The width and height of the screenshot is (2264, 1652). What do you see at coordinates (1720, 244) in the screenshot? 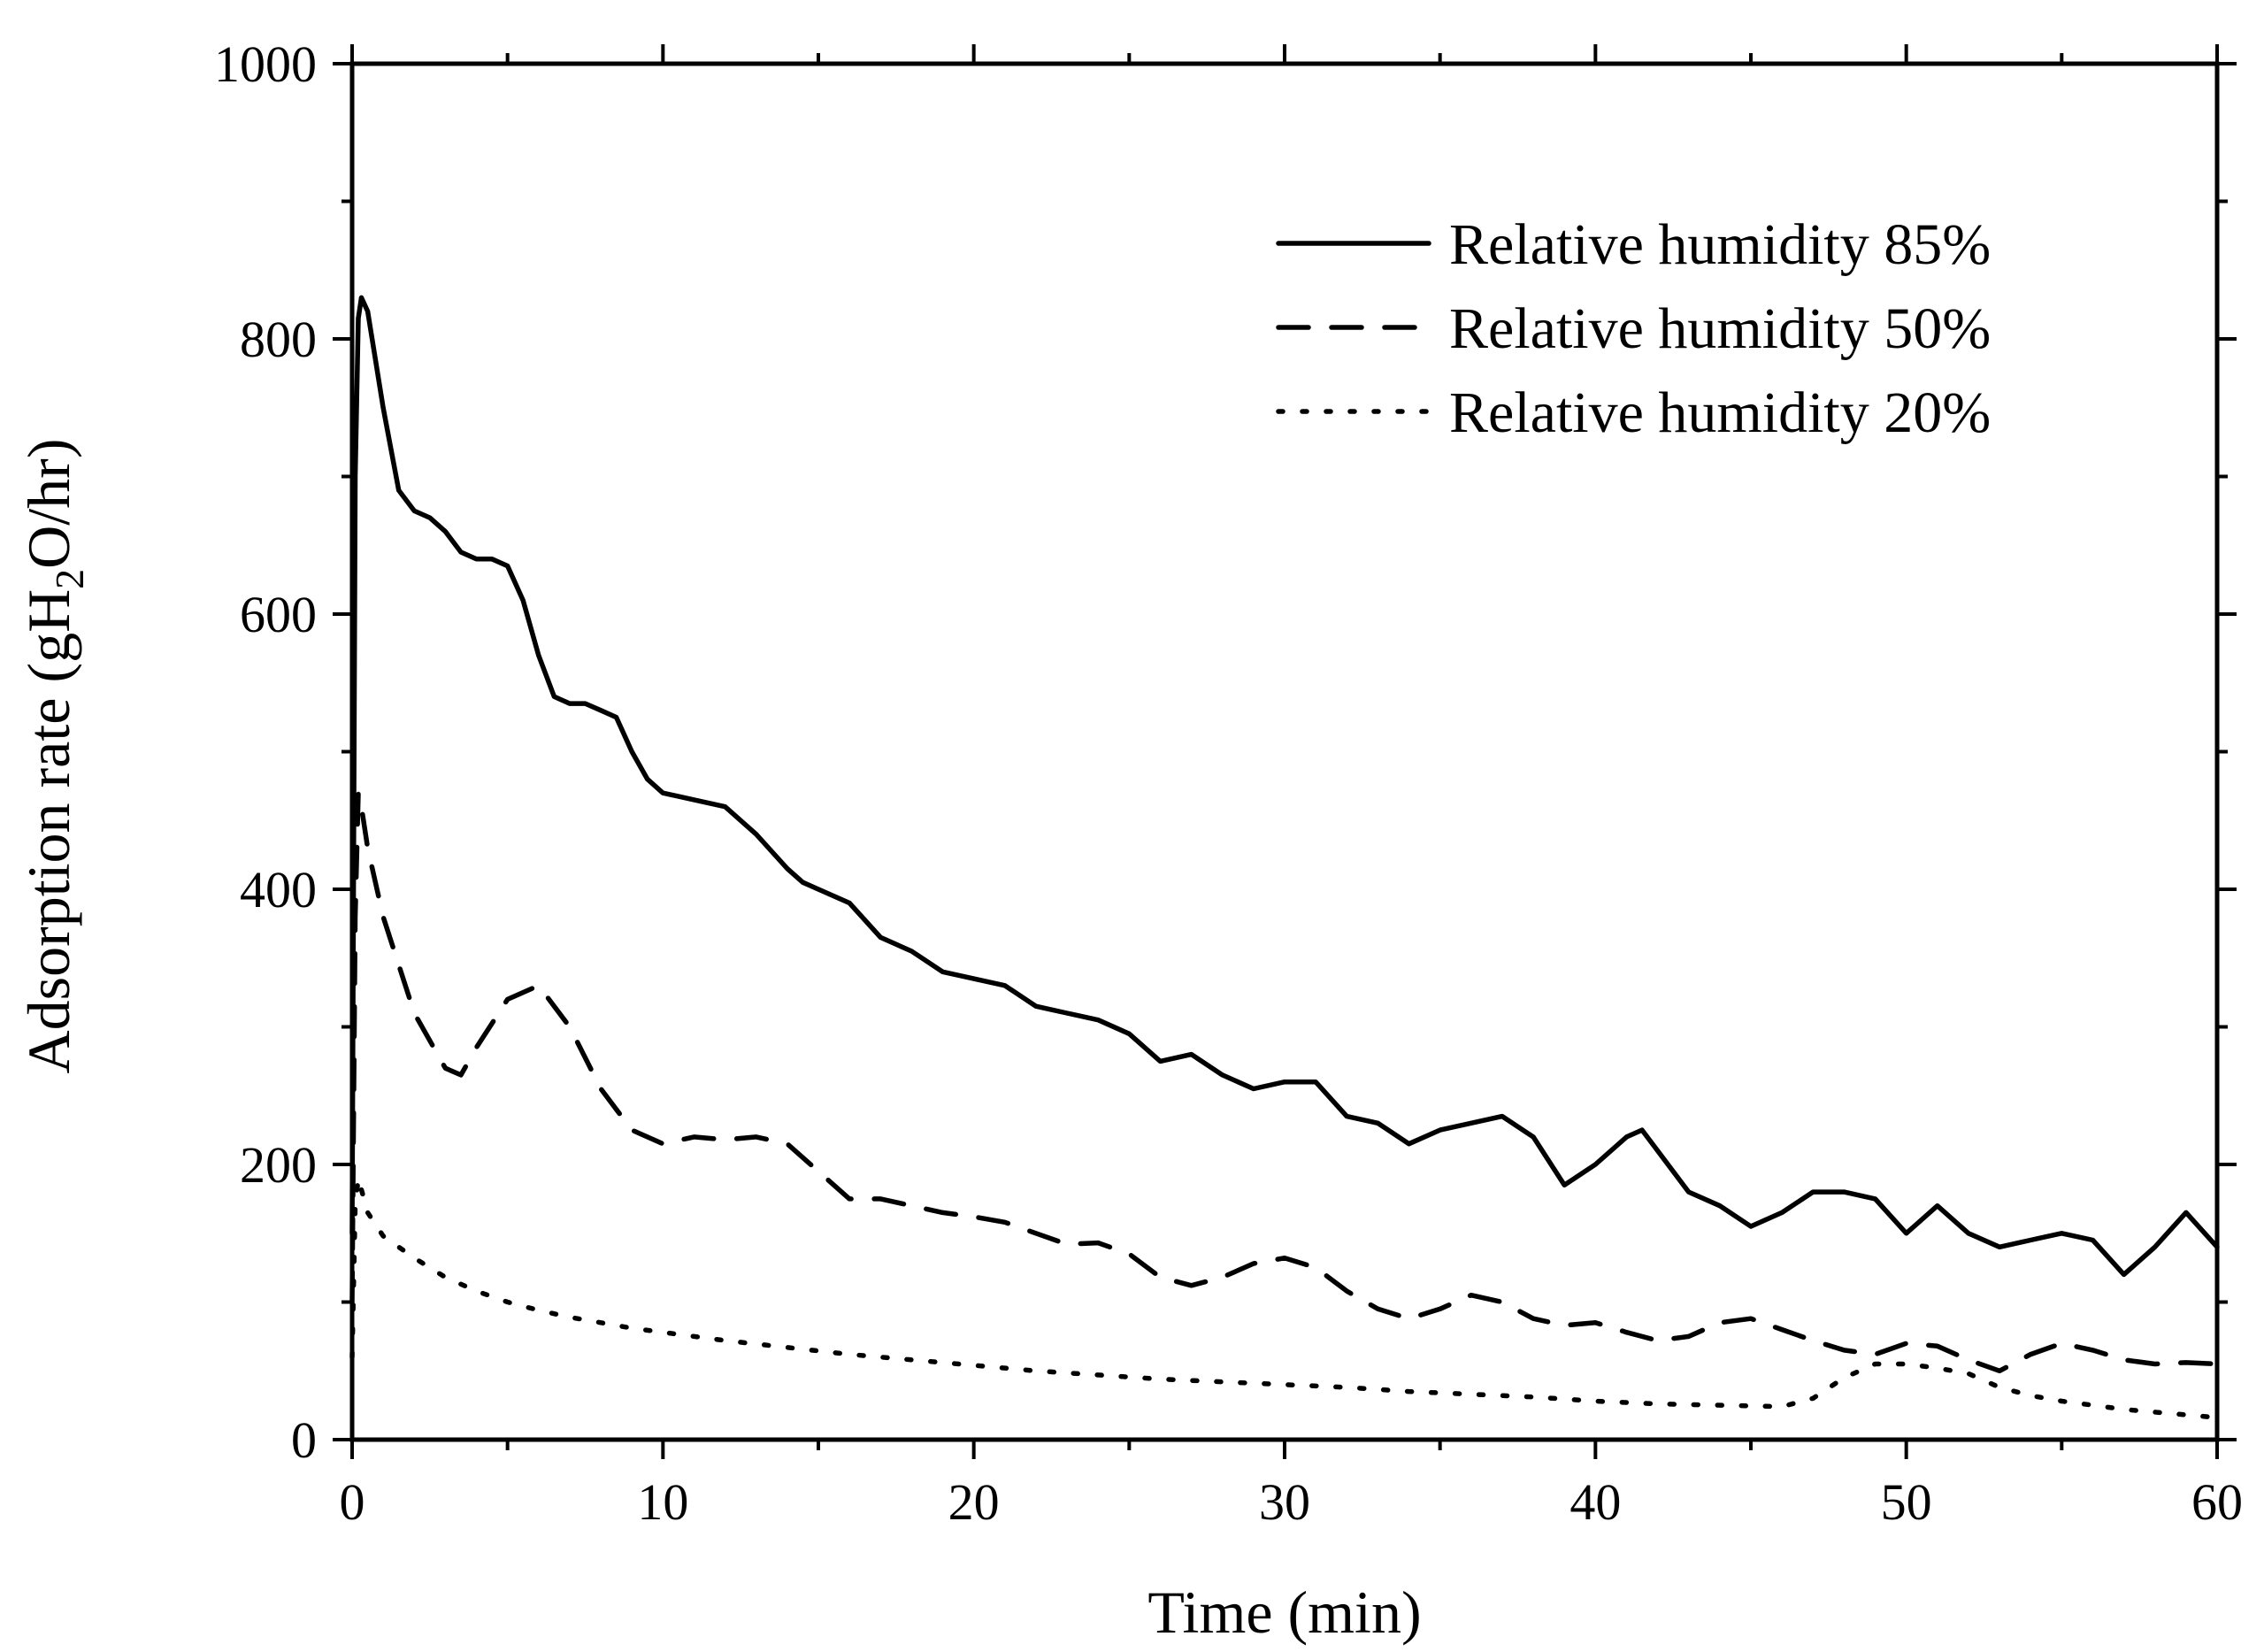
I see `legend-label-1: Relative humidity 85%` at bounding box center [1720, 244].